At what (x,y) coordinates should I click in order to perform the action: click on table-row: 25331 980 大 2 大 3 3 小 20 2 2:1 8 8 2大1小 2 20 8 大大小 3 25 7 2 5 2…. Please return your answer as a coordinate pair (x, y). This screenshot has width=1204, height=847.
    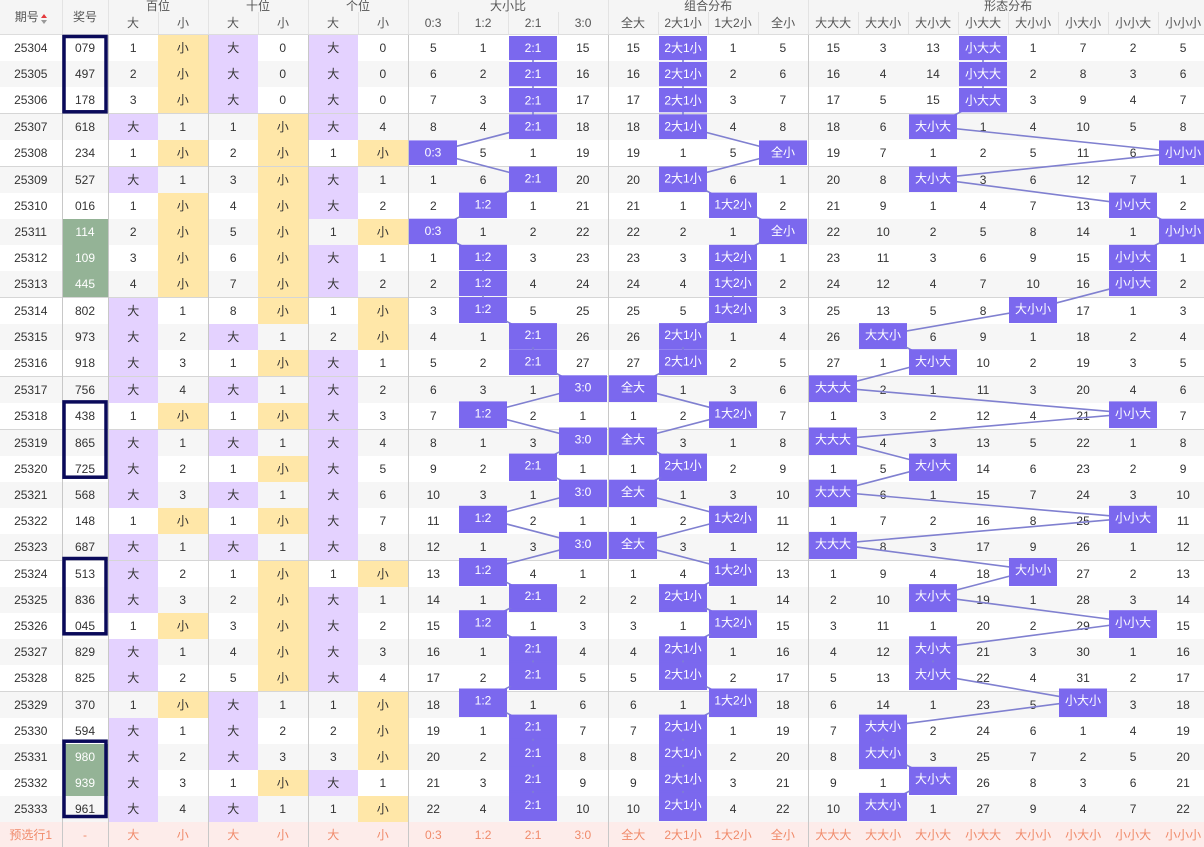
    Looking at the image, I should click on (602, 757).